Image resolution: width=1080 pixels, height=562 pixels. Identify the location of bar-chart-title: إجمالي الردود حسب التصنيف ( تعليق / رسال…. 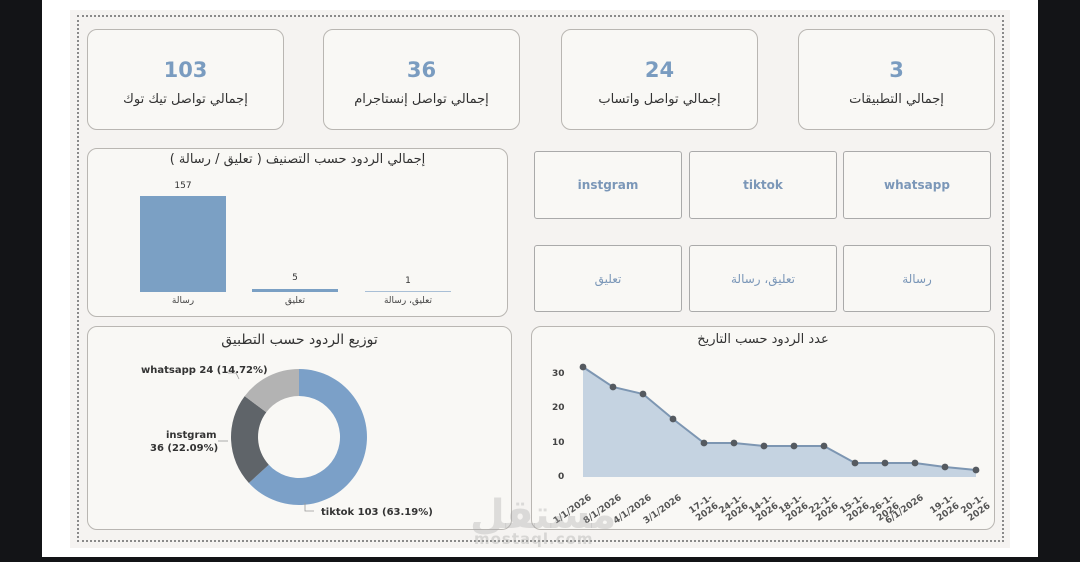
(297, 159).